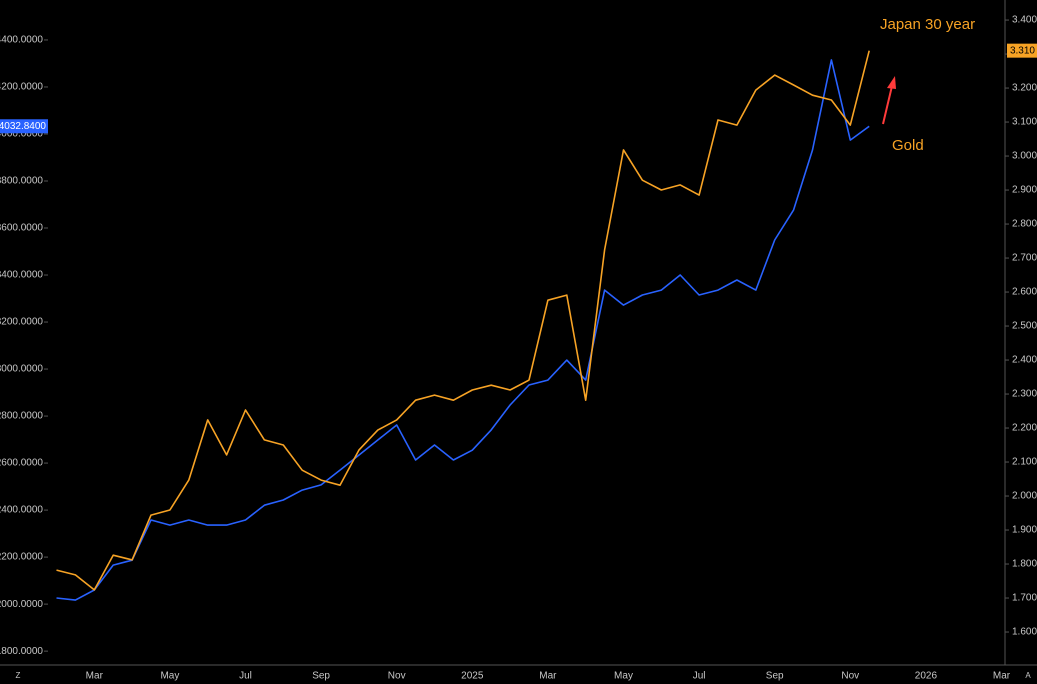  I want to click on y2-tick-label: 3.200, so click(1024, 88).